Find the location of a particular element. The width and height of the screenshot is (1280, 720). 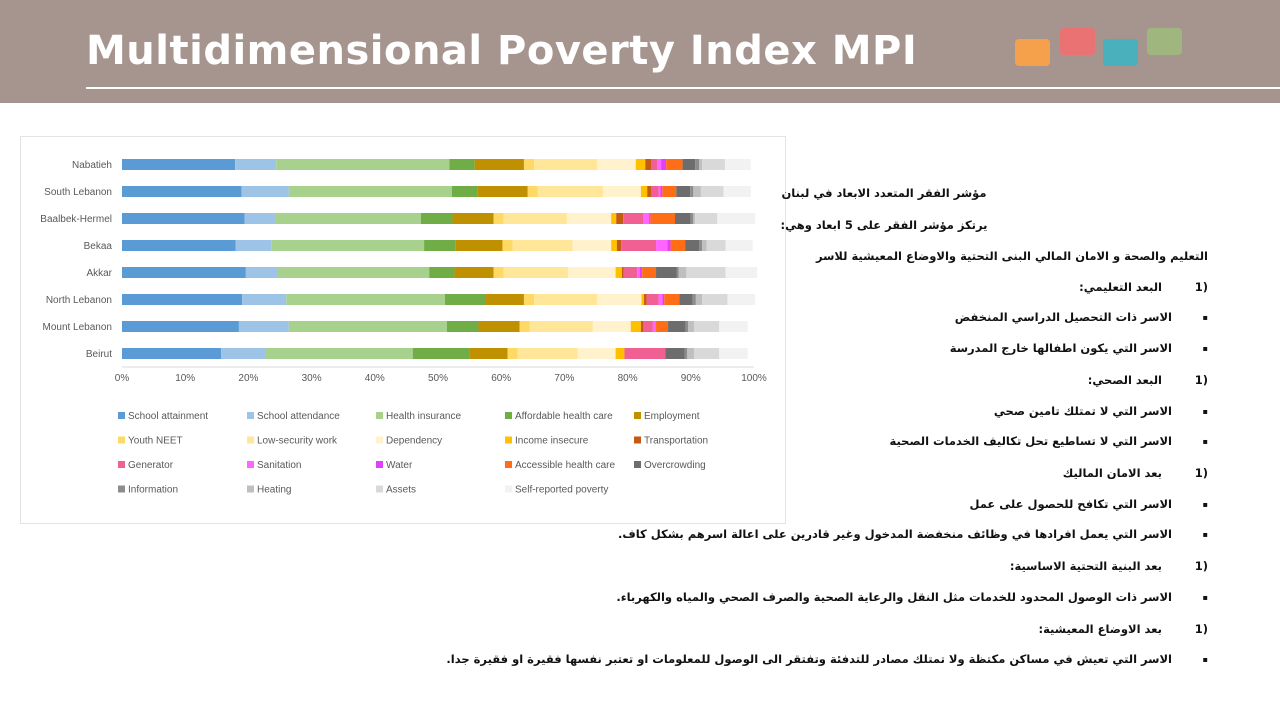

bar-mount-lebanon-income-insecure is located at coordinates (635, 326).